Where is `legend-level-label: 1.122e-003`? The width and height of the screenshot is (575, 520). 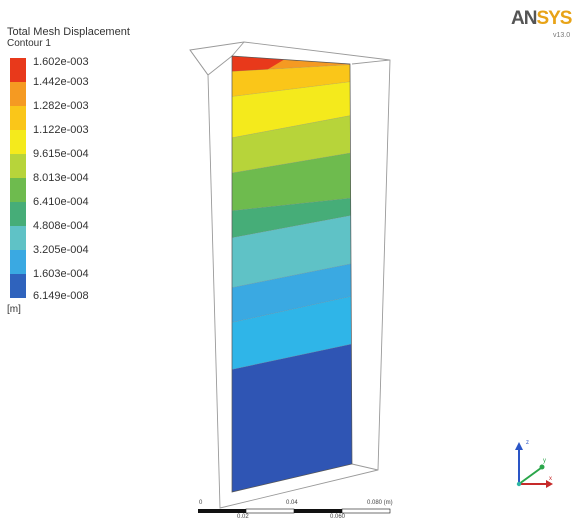 legend-level-label: 1.122e-003 is located at coordinates (61, 130).